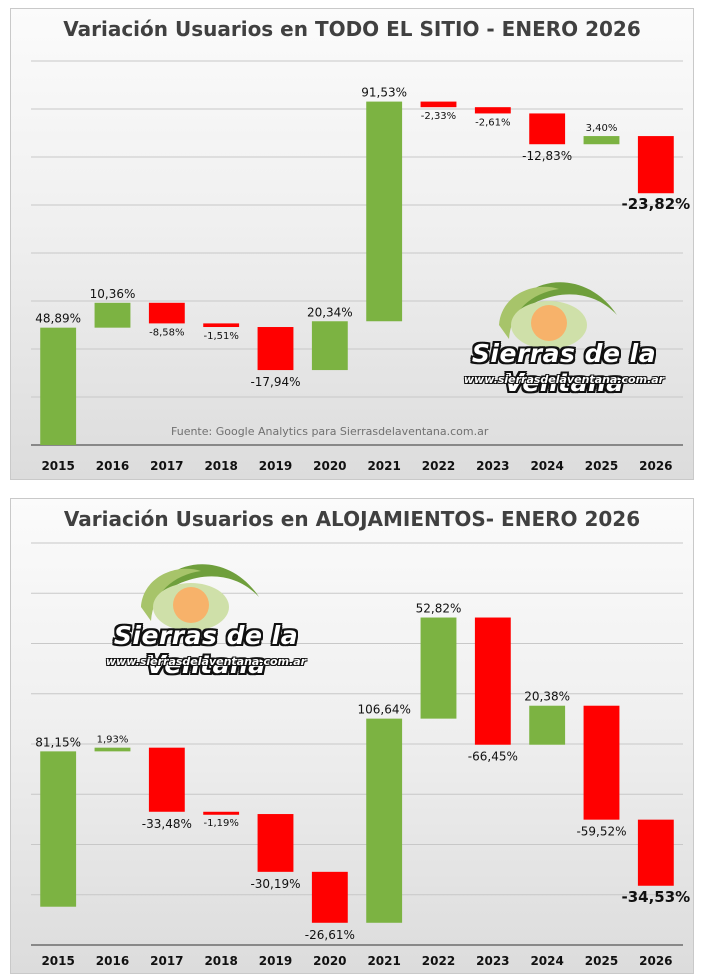  I want to click on data-label-2022: 52,82%, so click(439, 609).